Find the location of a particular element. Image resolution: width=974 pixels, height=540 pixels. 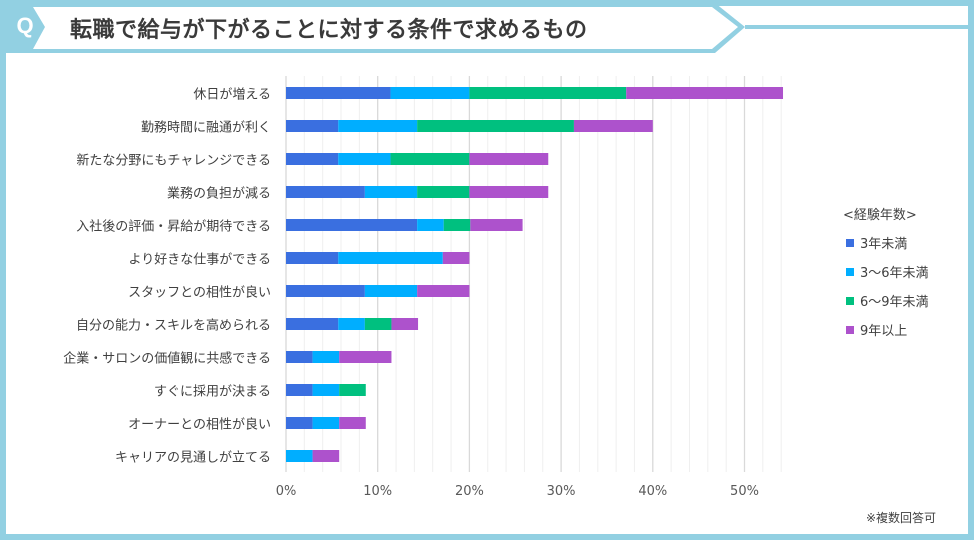

category-label: キャリアの見通しが立てる is located at coordinates (192, 458).